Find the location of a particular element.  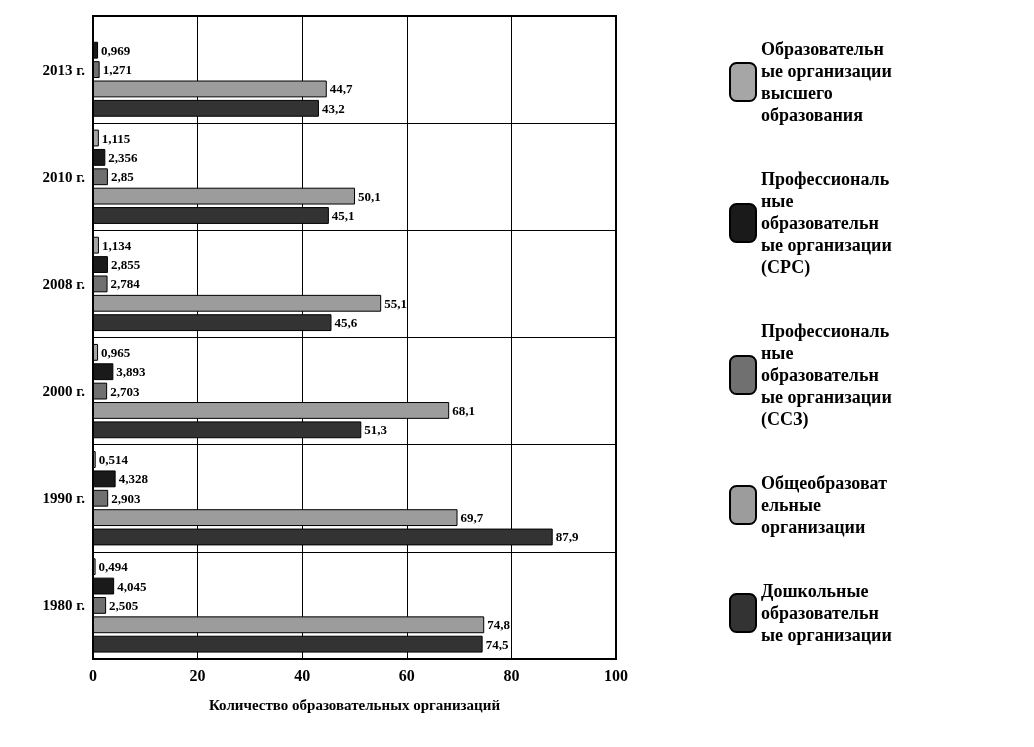

data-label: 55,1 is located at coordinates (395, 303).